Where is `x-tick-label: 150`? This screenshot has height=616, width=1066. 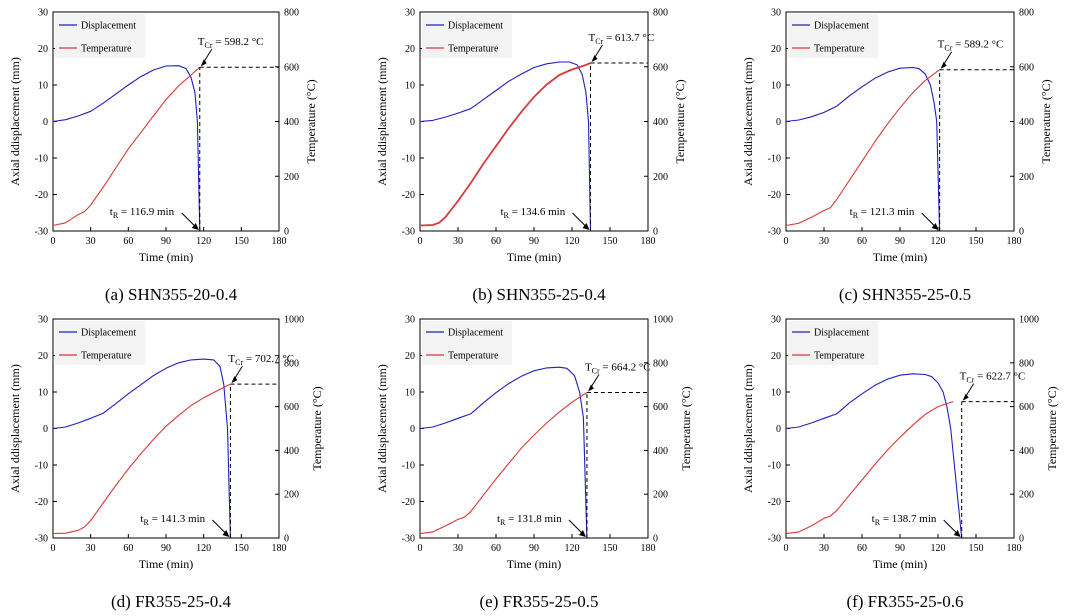
x-tick-label: 150 is located at coordinates (976, 548).